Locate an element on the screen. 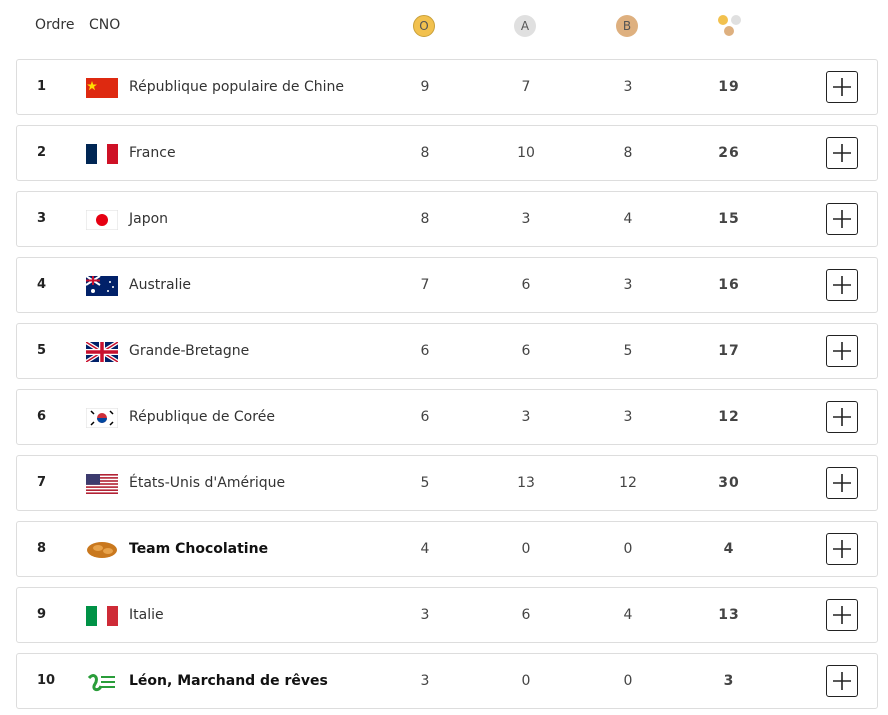 The image size is (888, 715). country-row: 7 États-Unis d'Amérique 5 13 12 30 is located at coordinates (447, 483).